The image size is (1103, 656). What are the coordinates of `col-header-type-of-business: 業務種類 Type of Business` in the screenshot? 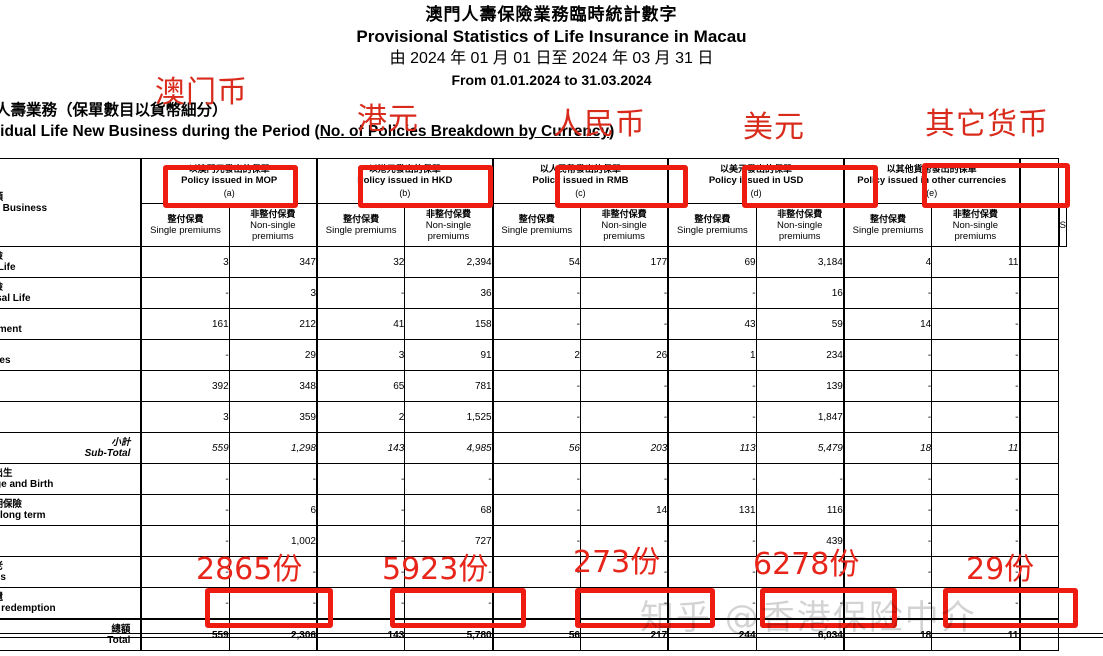 It's located at (71, 202).